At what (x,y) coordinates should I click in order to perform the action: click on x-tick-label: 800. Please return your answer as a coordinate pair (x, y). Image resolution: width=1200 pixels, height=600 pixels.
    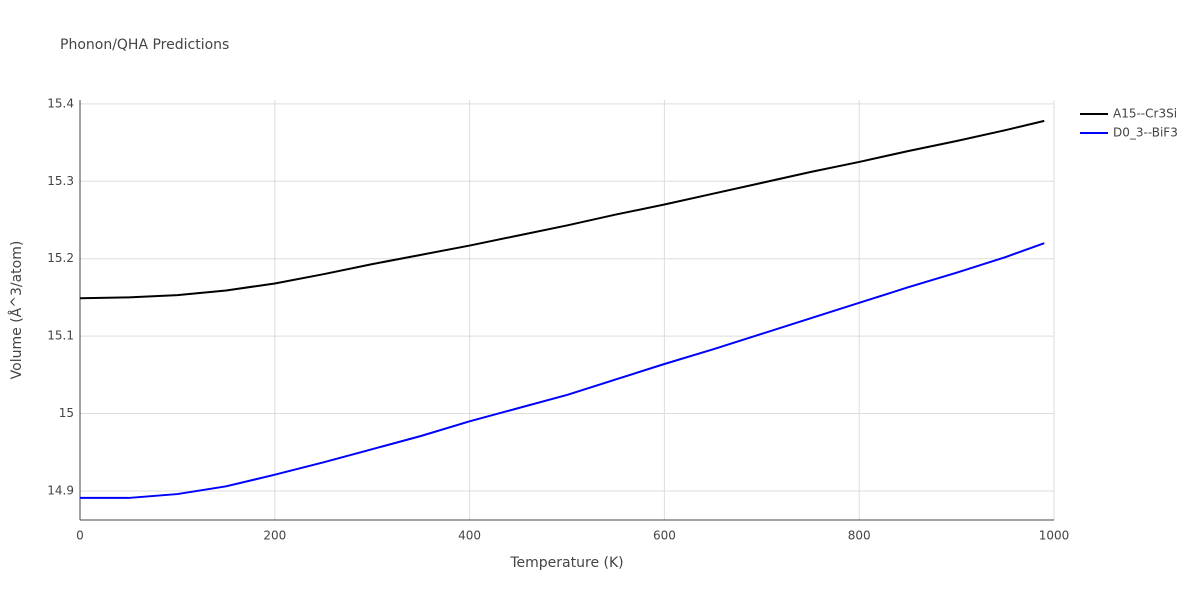
    Looking at the image, I should click on (859, 536).